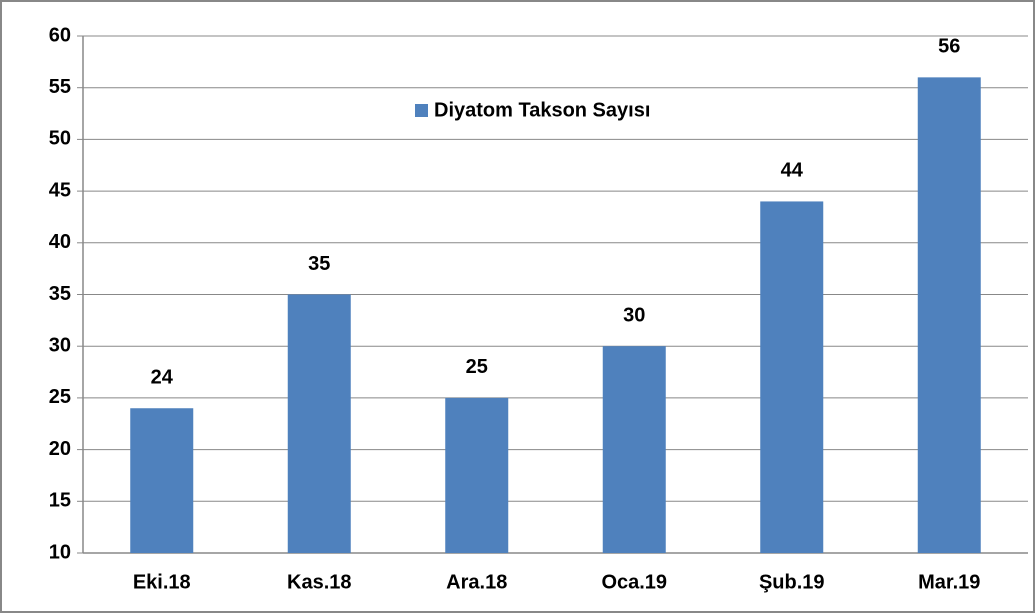 The width and height of the screenshot is (1035, 613). Describe the element at coordinates (60, 501) in the screenshot. I see `y-tick-label: 15` at that location.